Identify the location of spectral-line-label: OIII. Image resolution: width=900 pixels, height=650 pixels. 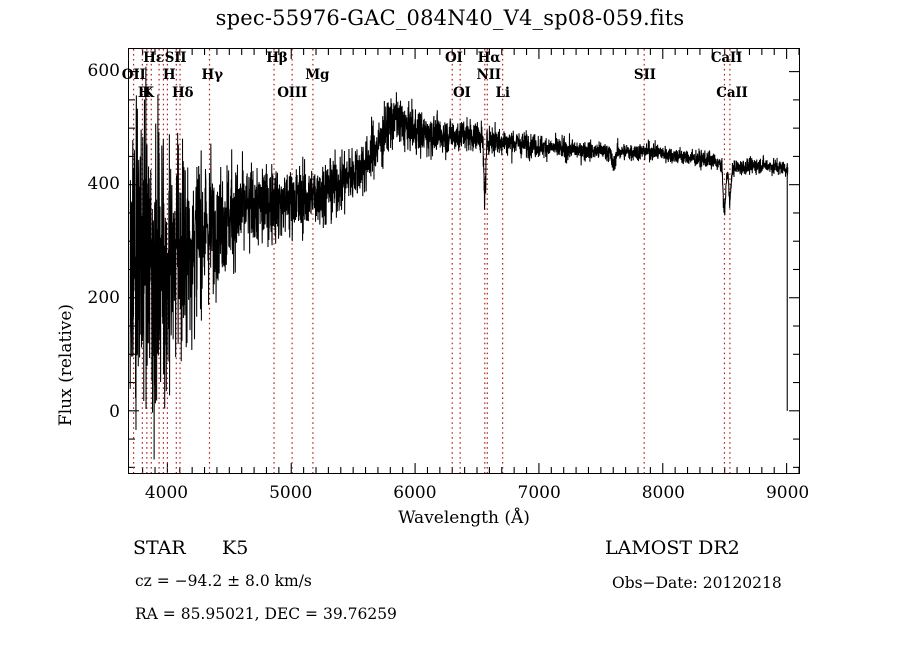
(292, 93).